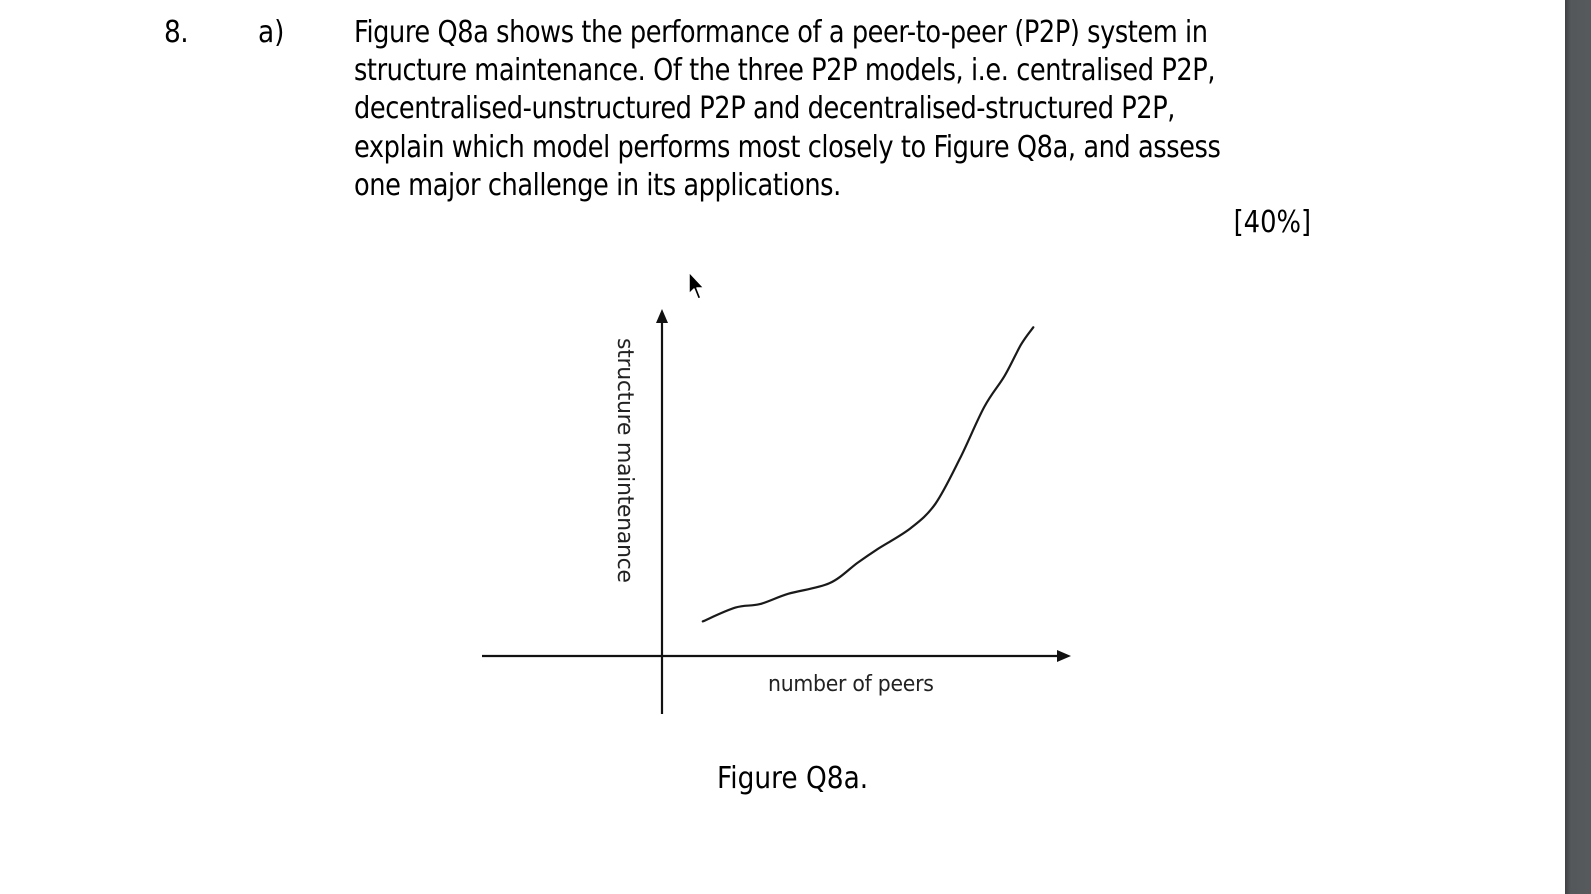 The image size is (1591, 894). I want to click on x-axis-arrowhead-icon, so click(1064, 656).